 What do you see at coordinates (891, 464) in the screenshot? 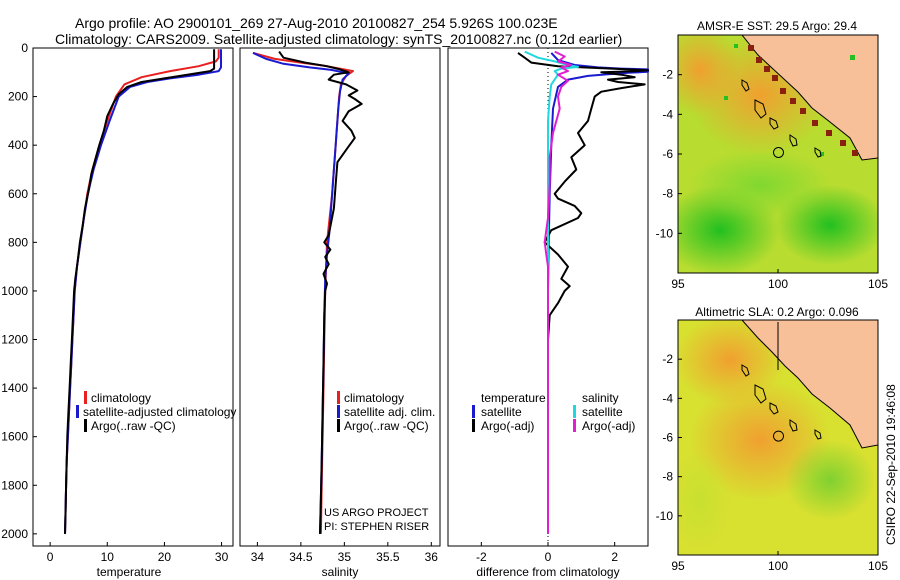
I see `credit-stamp: CSIRO 22-Sep-2010 19:46:08` at bounding box center [891, 464].